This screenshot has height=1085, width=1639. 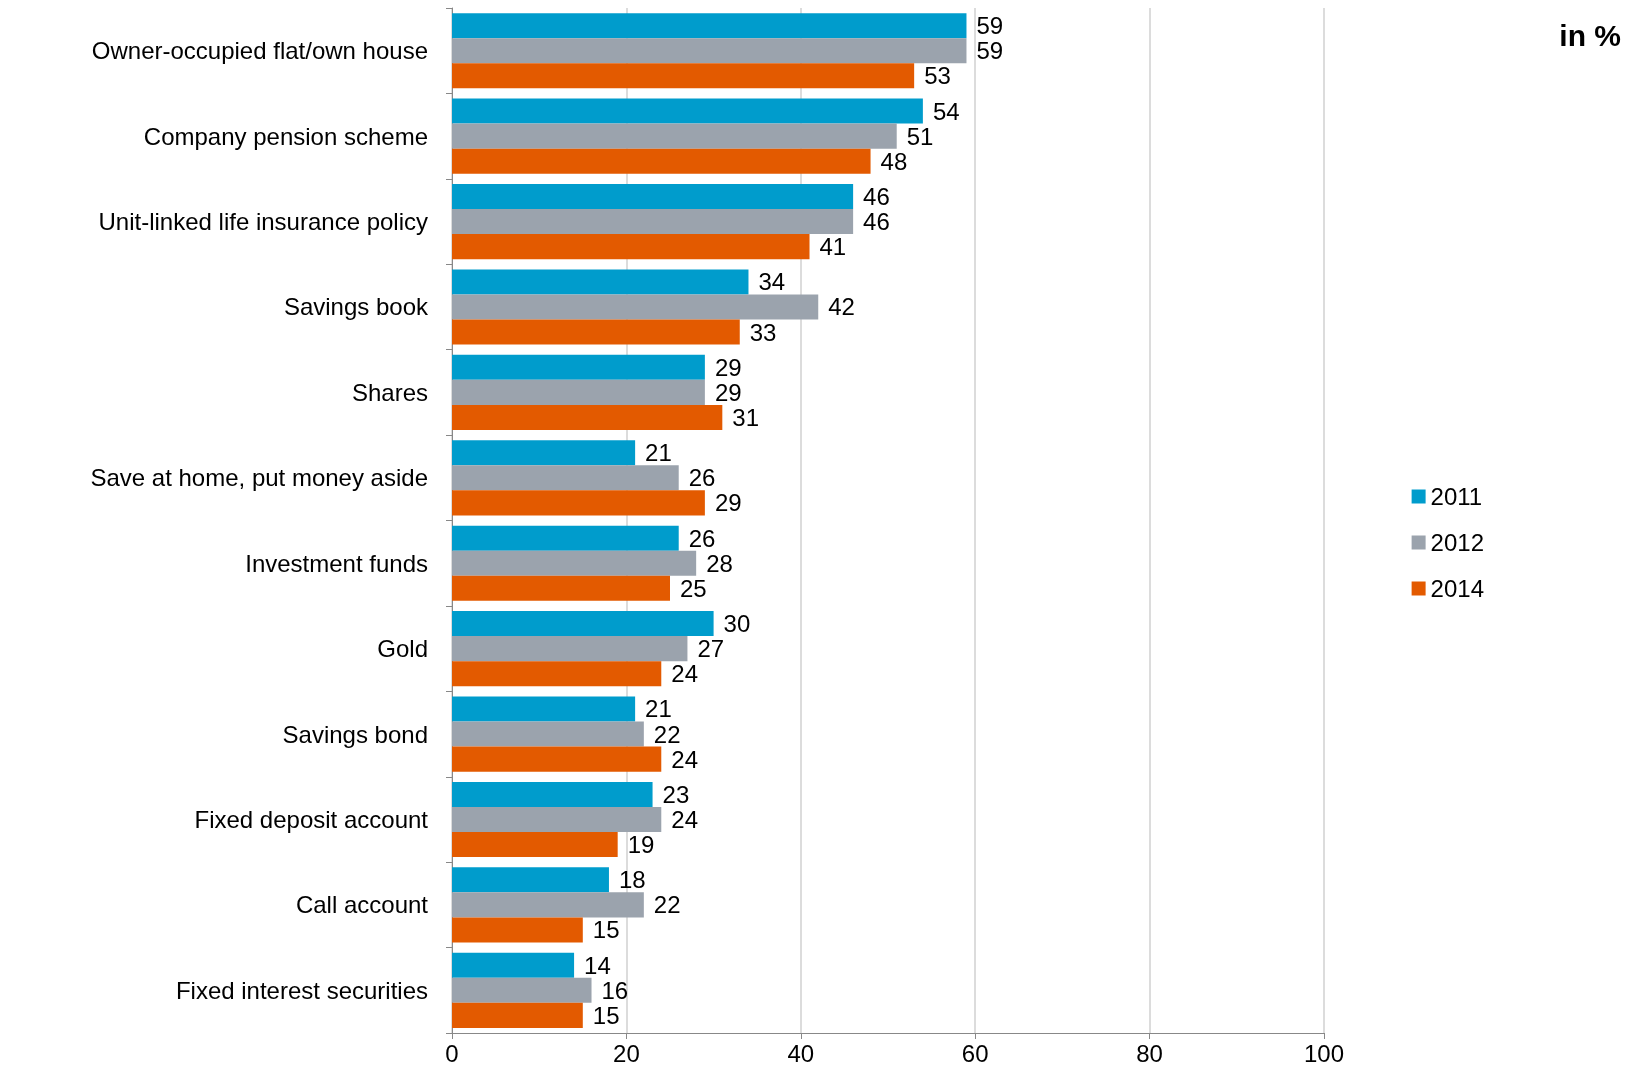 I want to click on data-label: 14, so click(x=597, y=965).